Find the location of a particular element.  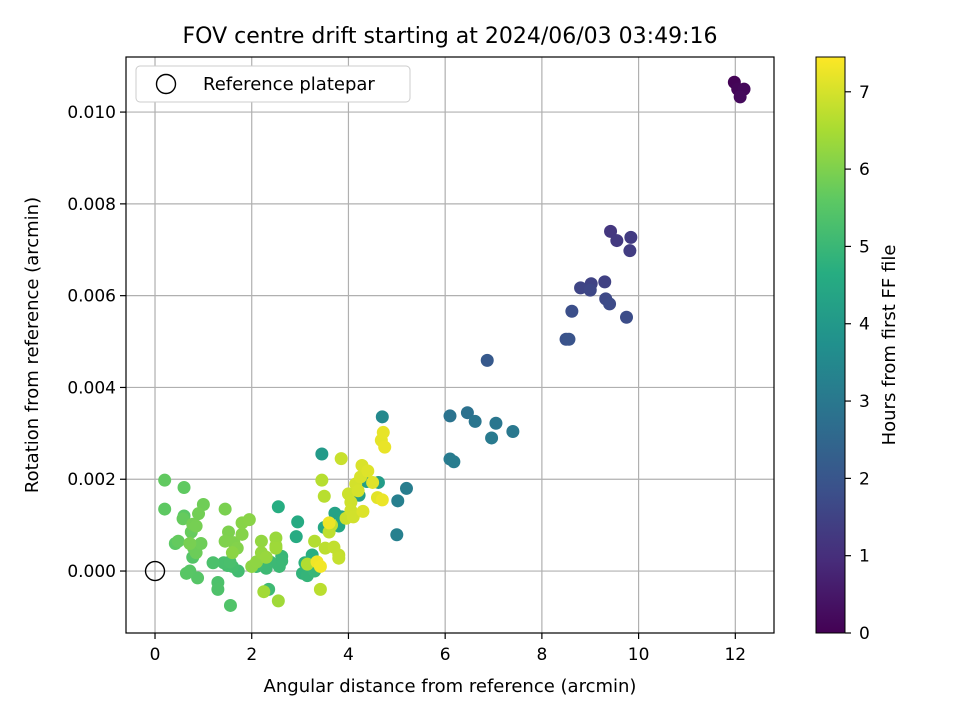

x-tick-label: 2 is located at coordinates (251, 655).